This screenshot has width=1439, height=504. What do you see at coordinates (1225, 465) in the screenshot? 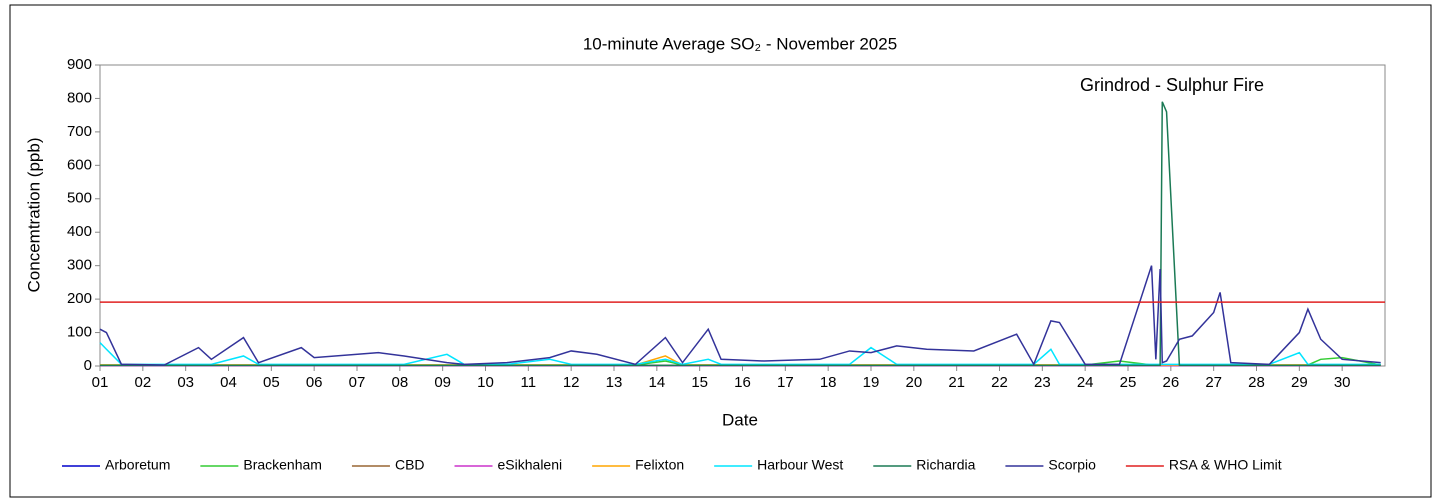
I see `legend-label: RSA & WHO Limit` at bounding box center [1225, 465].